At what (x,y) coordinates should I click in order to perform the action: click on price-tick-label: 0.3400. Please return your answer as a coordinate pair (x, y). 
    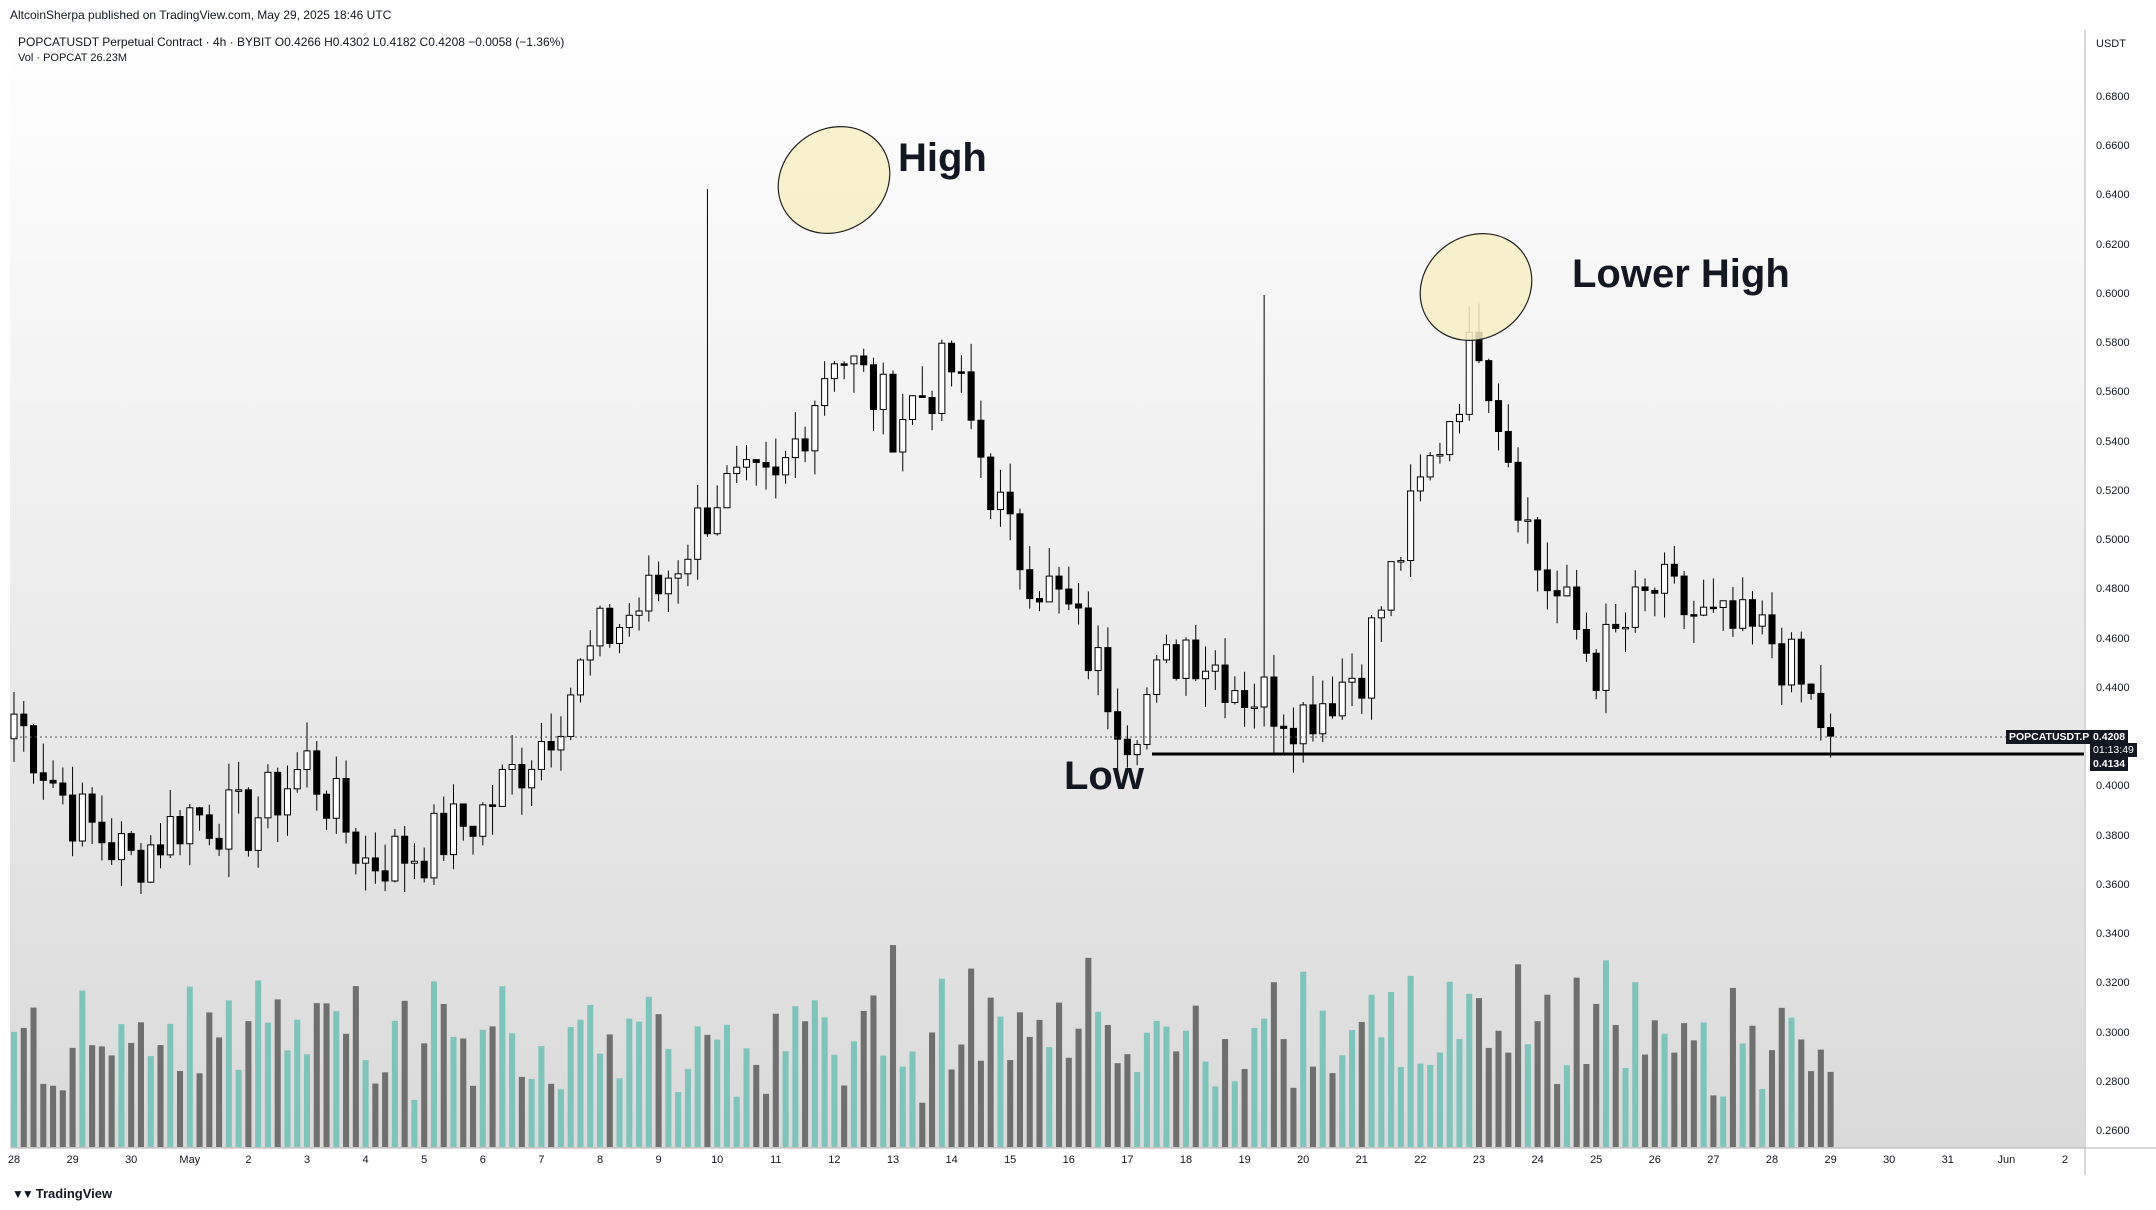
    Looking at the image, I should click on (2113, 934).